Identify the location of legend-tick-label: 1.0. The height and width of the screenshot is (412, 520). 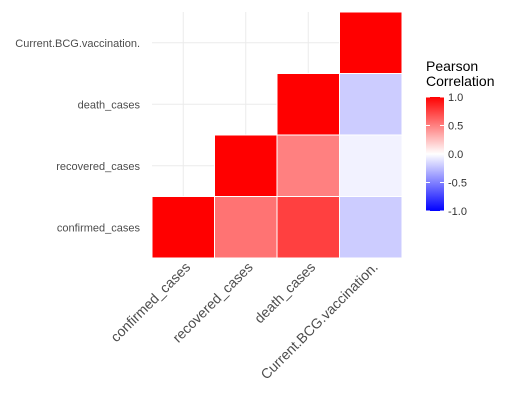
(455, 98).